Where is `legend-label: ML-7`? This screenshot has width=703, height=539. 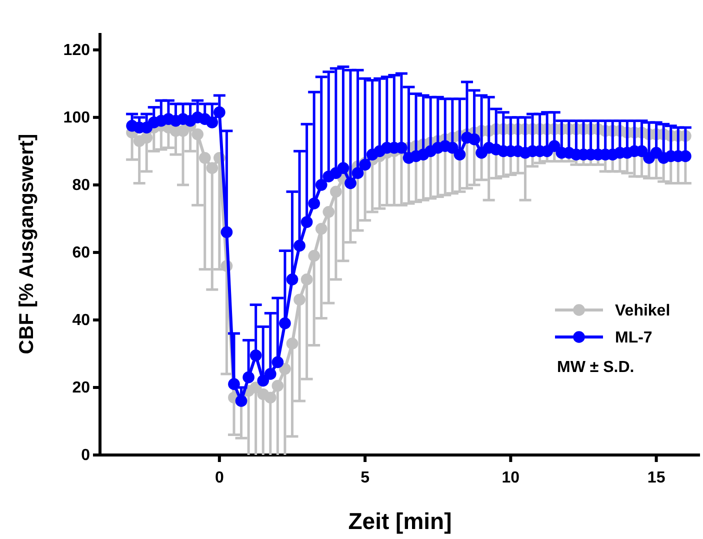
legend-label: ML-7 is located at coordinates (633, 338).